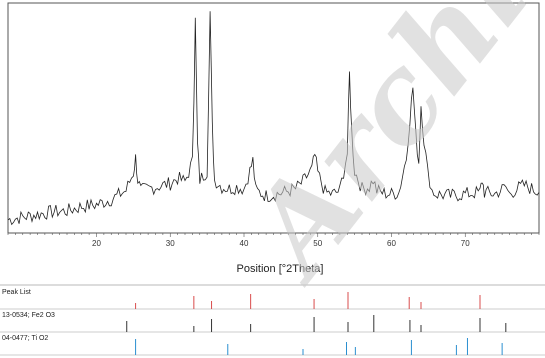 The height and width of the screenshot is (358, 545). I want to click on x-axis-title: Position [°2Theta], so click(280, 269).